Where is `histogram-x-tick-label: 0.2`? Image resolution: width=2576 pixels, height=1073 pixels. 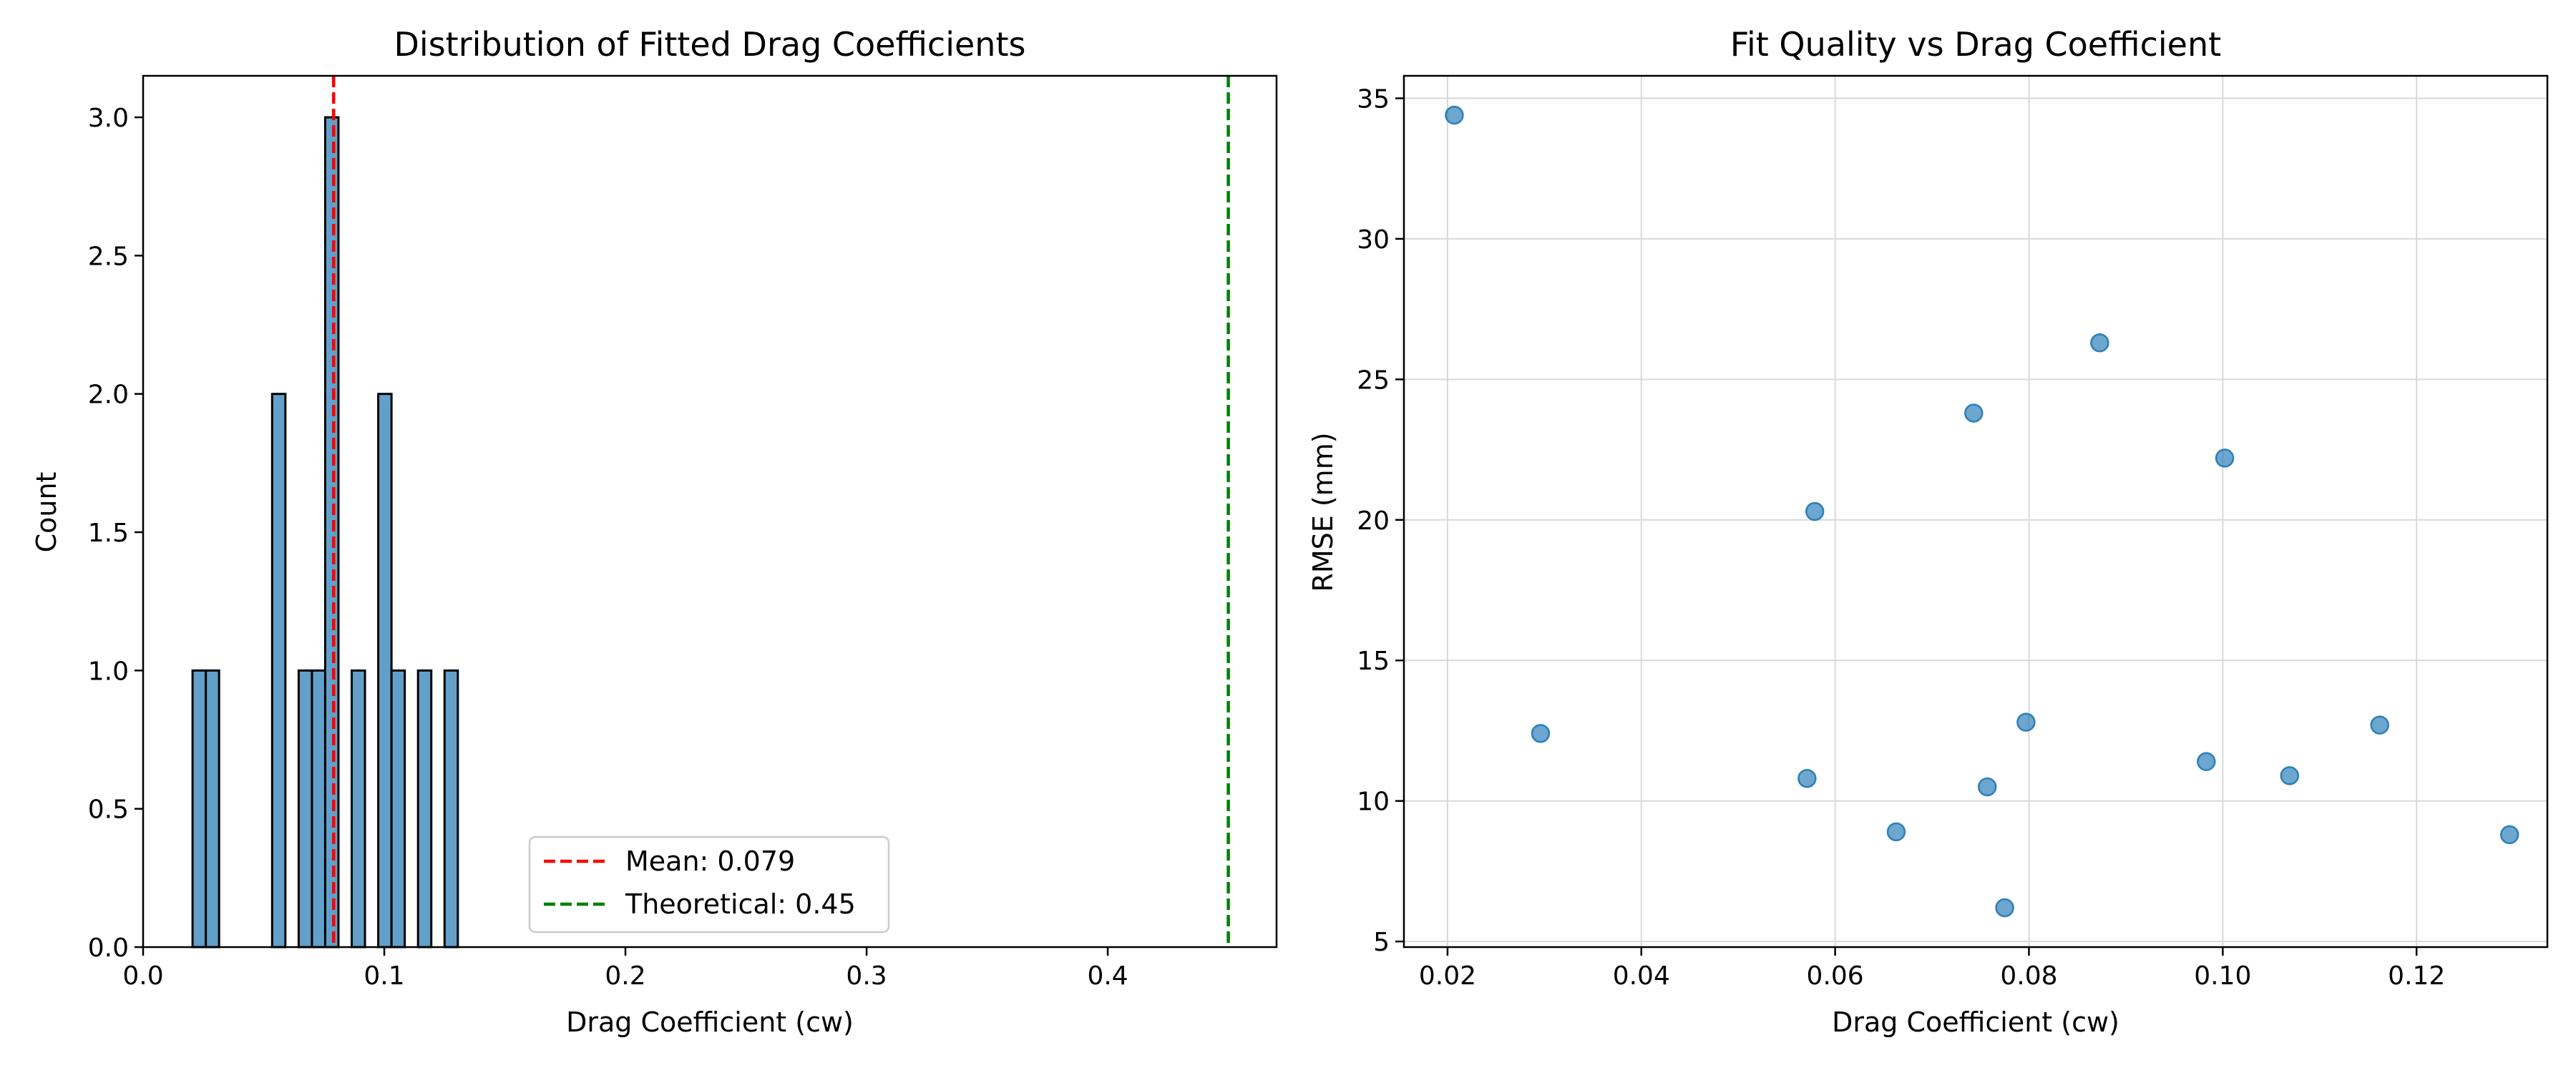
histogram-x-tick-label: 0.2 is located at coordinates (625, 976).